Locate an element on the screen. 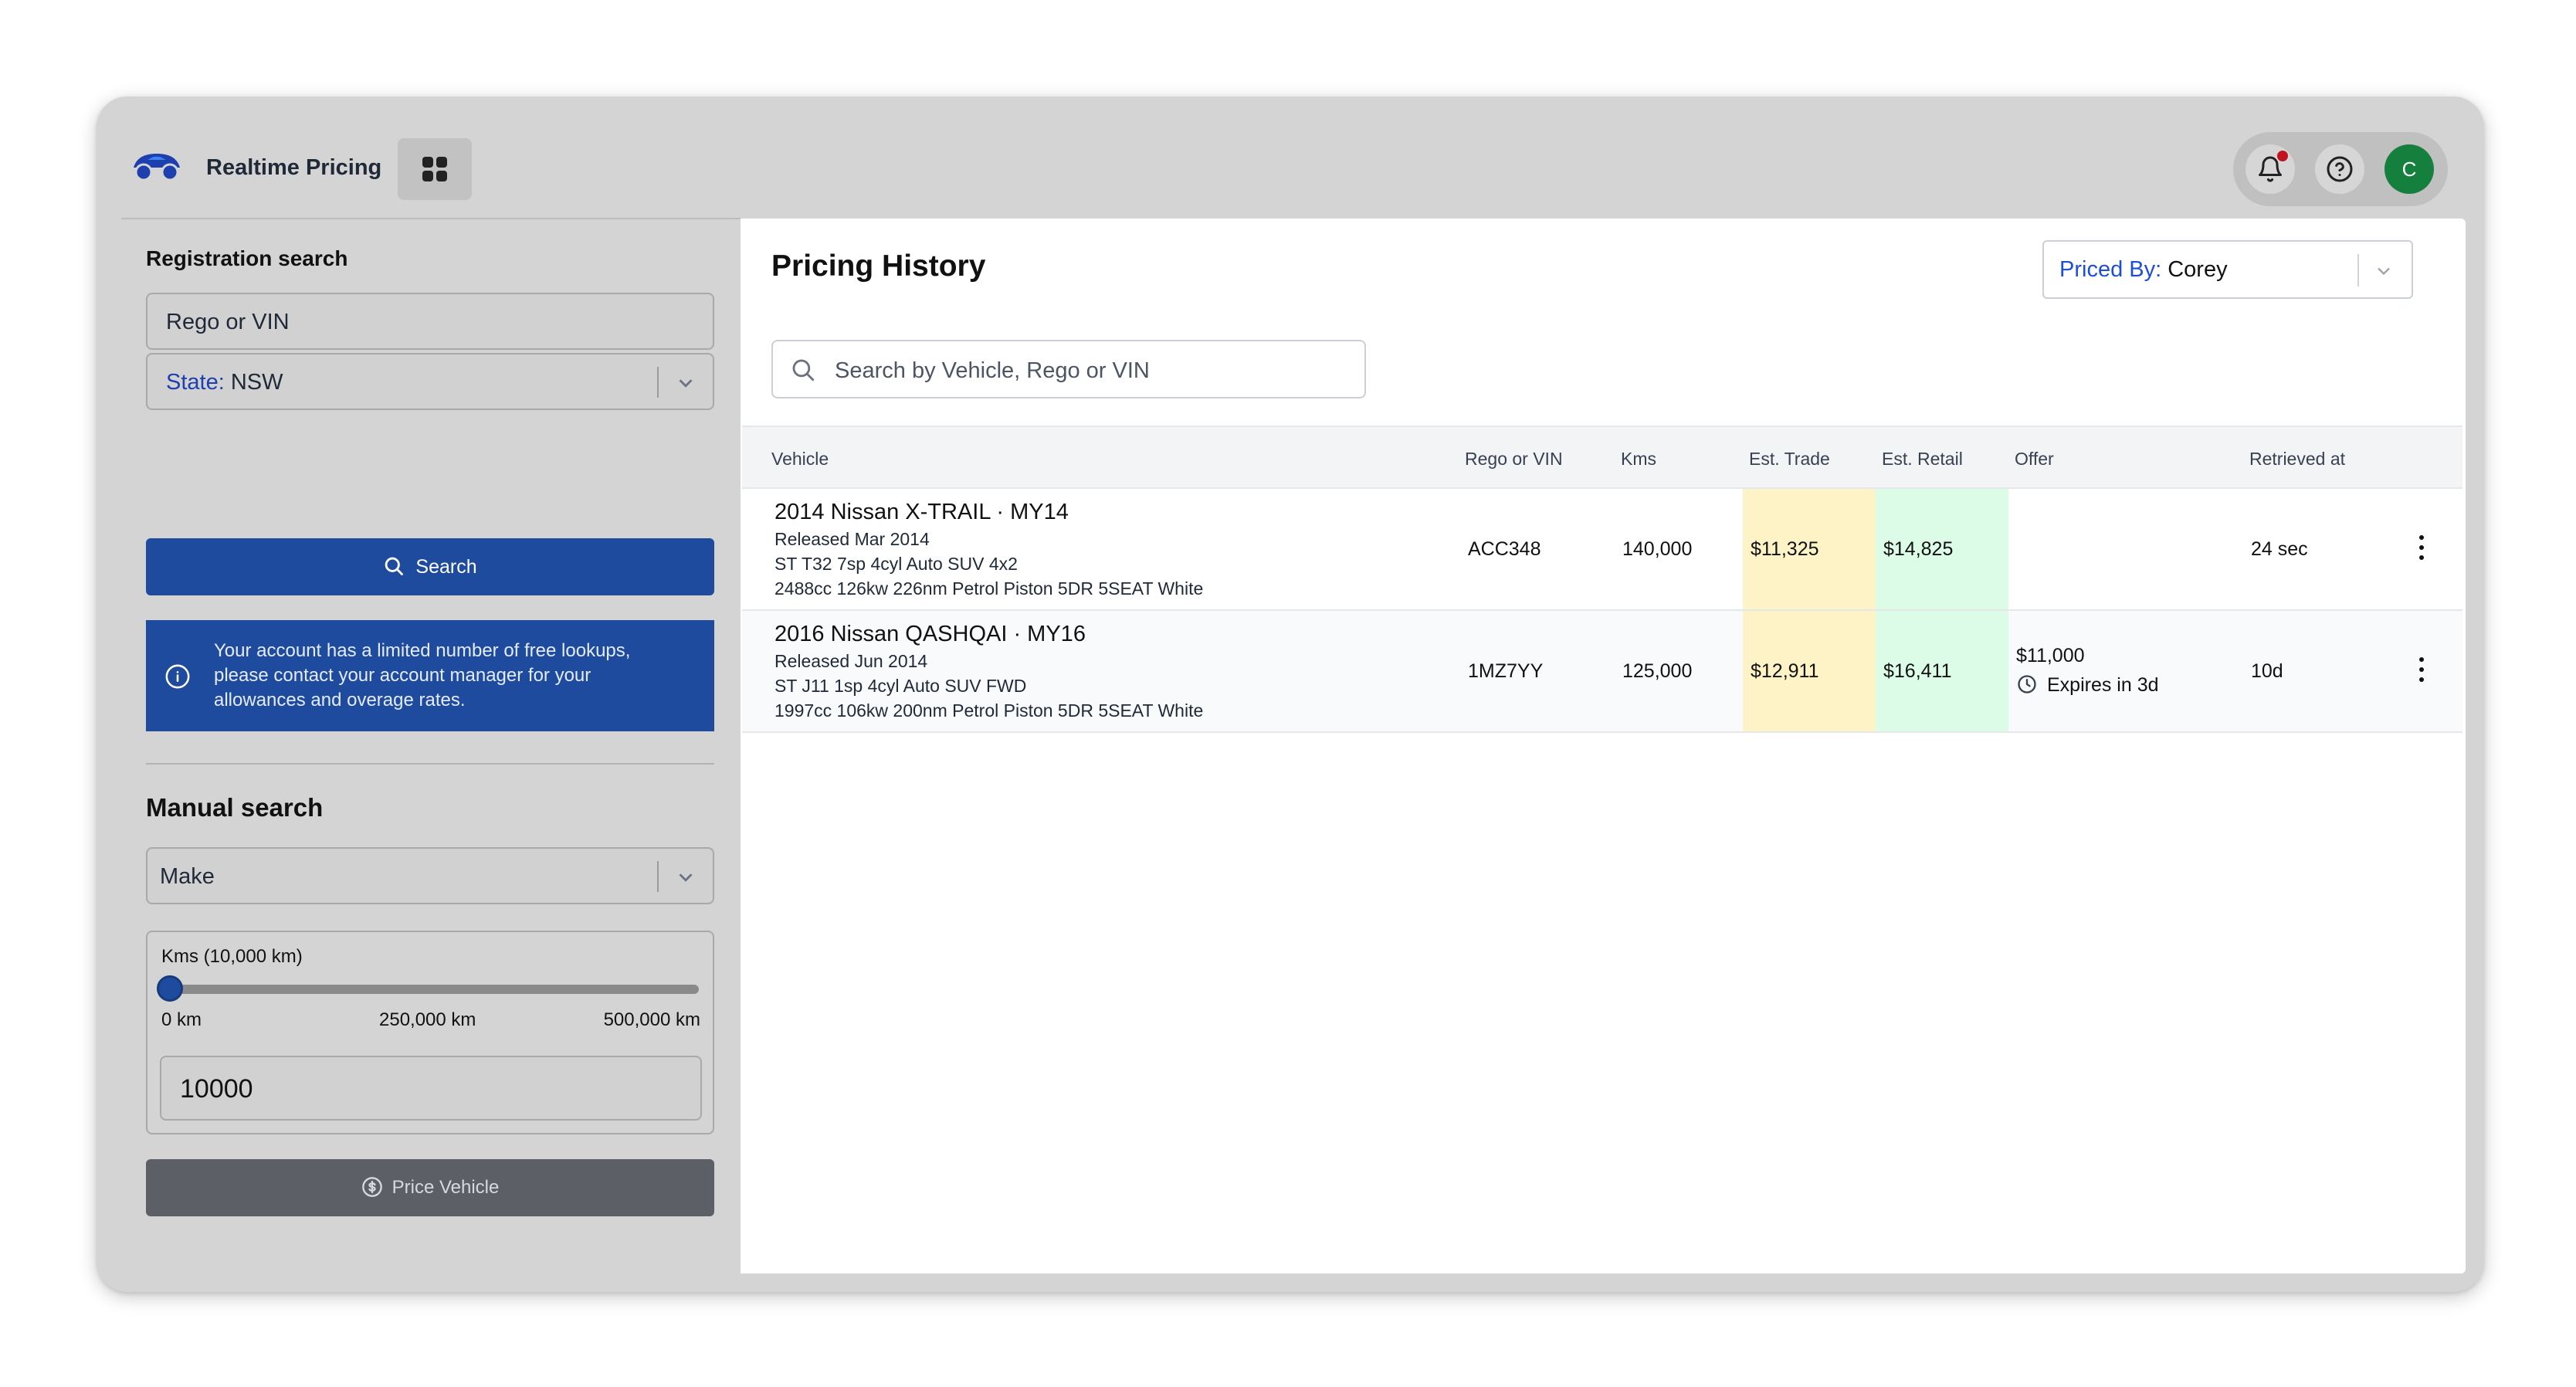 The height and width of the screenshot is (1387, 2576). manual-search-heading: Manual search is located at coordinates (235, 807).